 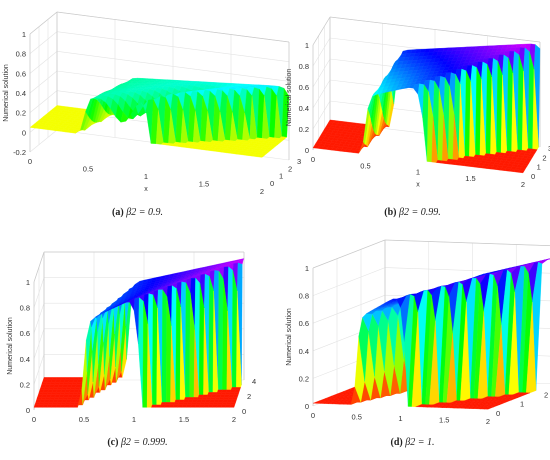 I want to click on caption-d: (d) β2 = 1., so click(x=412, y=442).